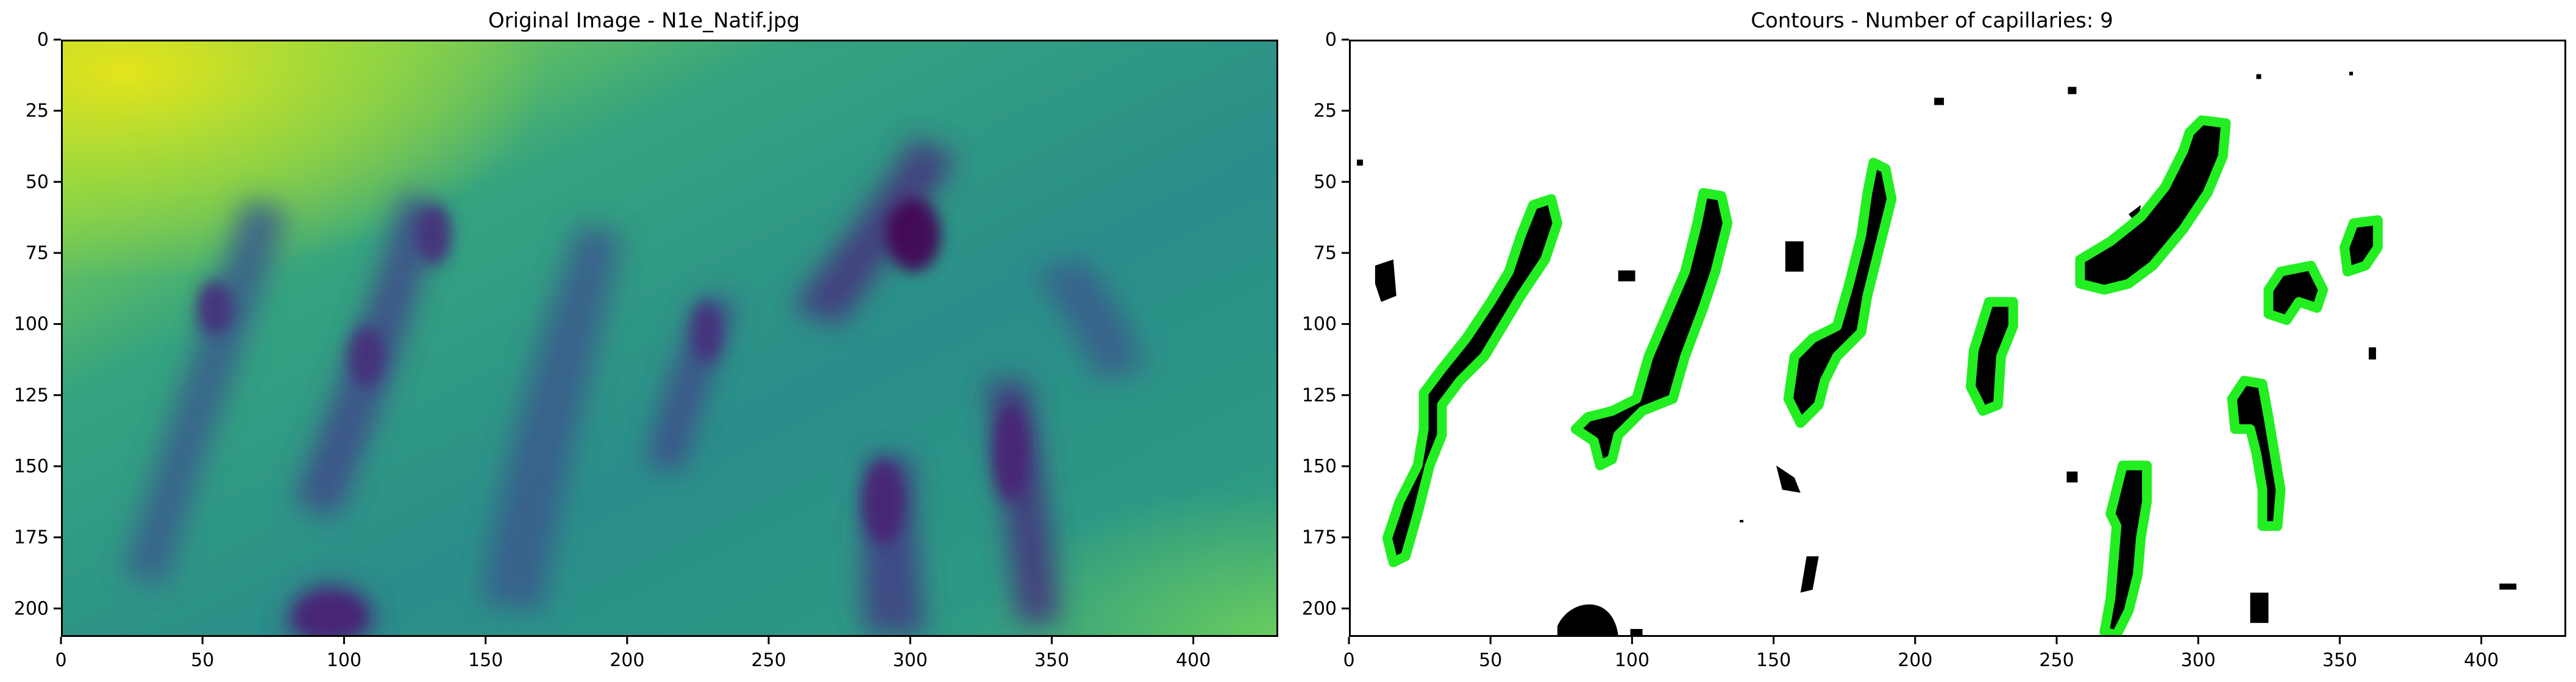  I want to click on contours-title: Contours - Number of capillaries: 9, so click(1932, 21).